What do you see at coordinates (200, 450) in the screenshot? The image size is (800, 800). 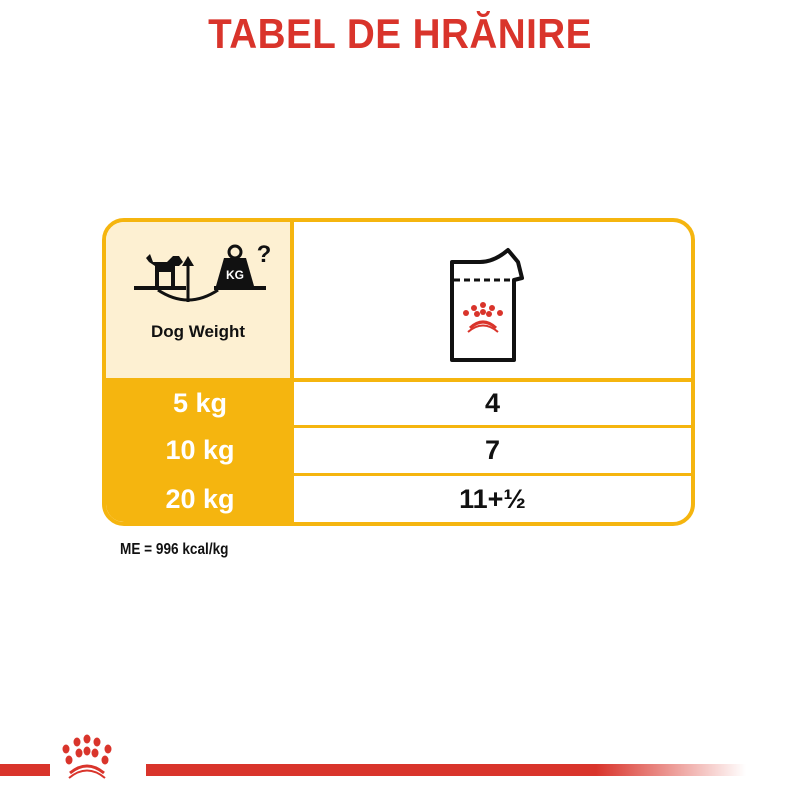 I see `weight-cell: 10 kg` at bounding box center [200, 450].